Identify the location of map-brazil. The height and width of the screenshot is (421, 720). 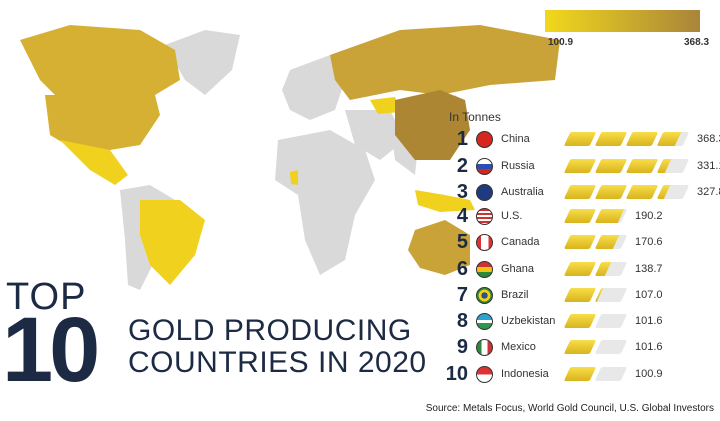
(172, 242).